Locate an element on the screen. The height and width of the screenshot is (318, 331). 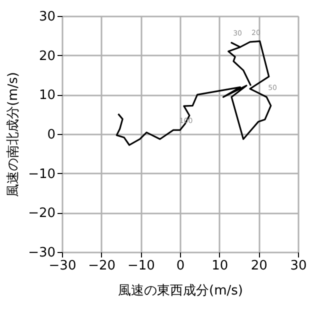
y-tick-label: 20 is located at coordinates (47, 56).